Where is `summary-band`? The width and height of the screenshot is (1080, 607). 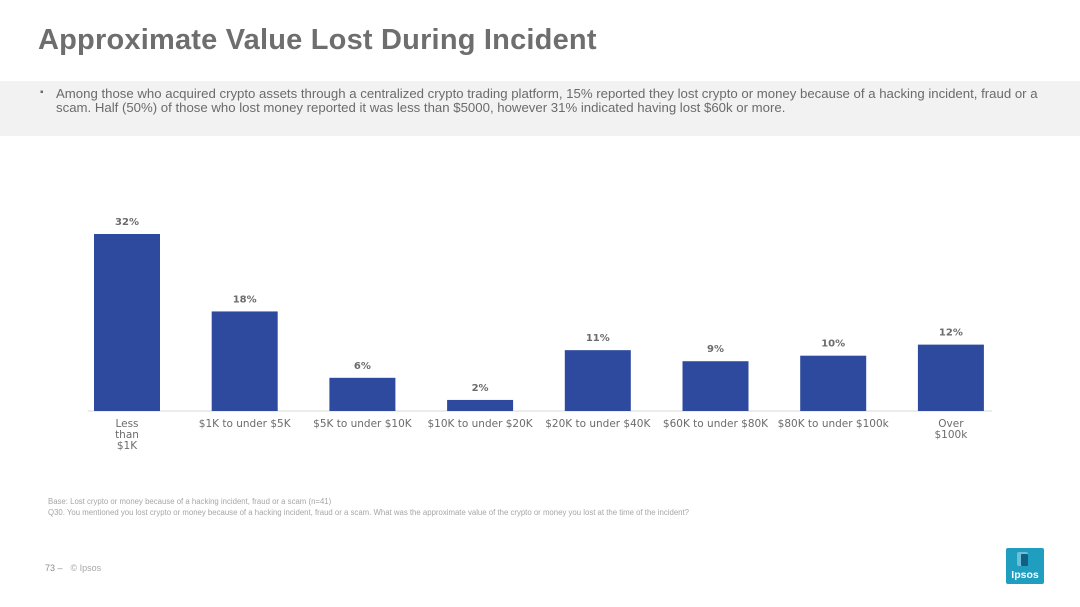 summary-band is located at coordinates (540, 108).